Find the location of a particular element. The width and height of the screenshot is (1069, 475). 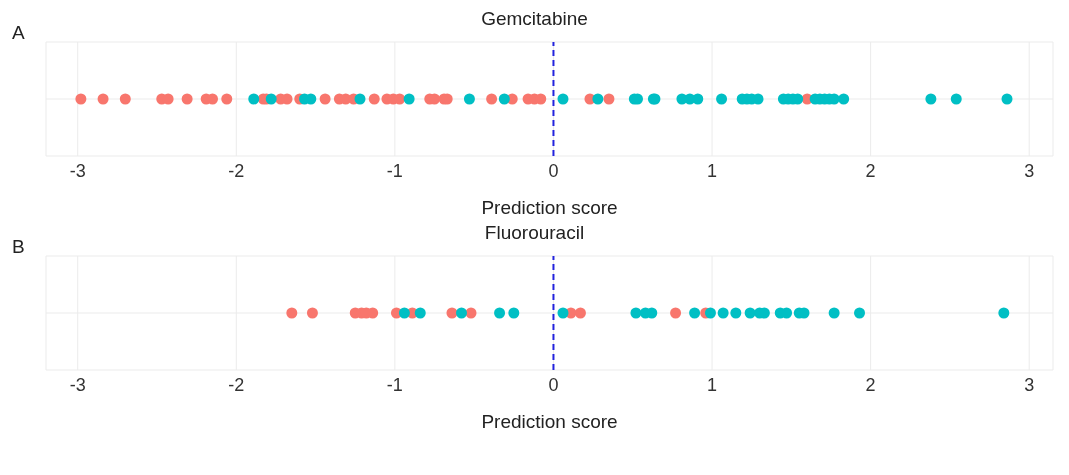

chart-title: Gemcitabine is located at coordinates (534, 18).